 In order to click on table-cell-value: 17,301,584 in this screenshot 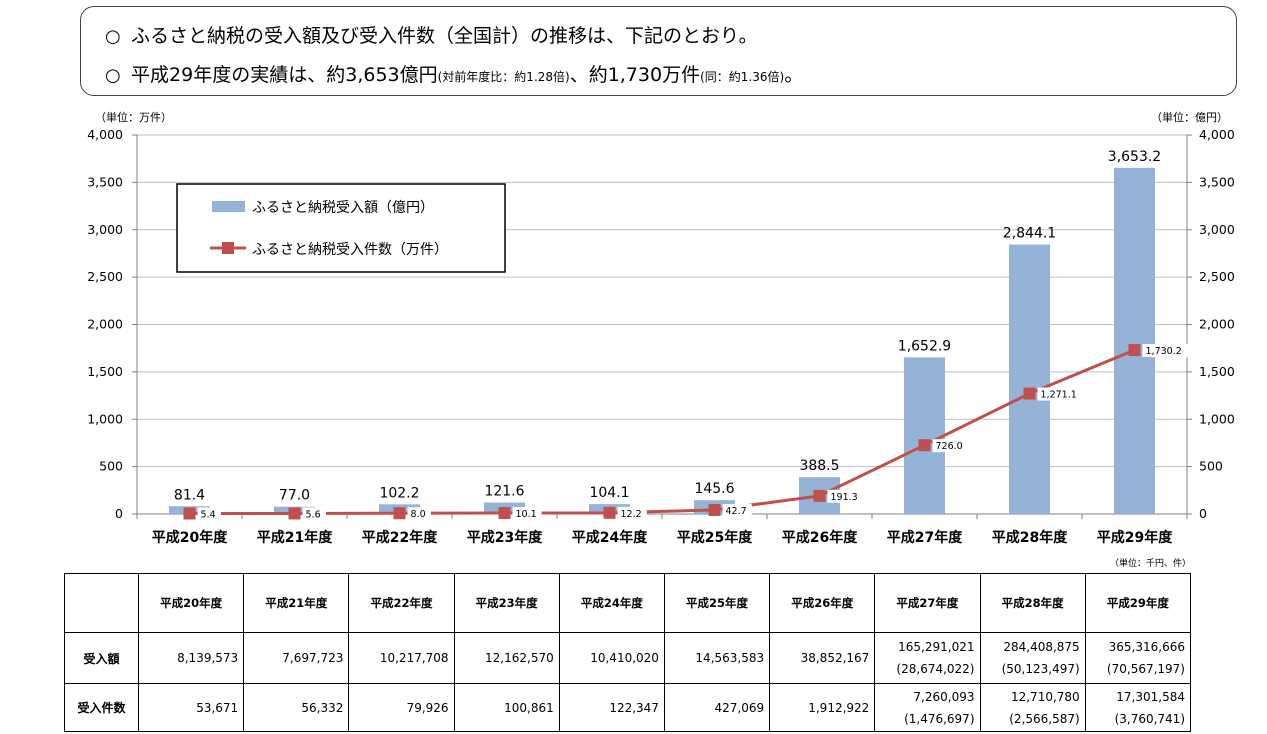, I will do `click(1150, 696)`.